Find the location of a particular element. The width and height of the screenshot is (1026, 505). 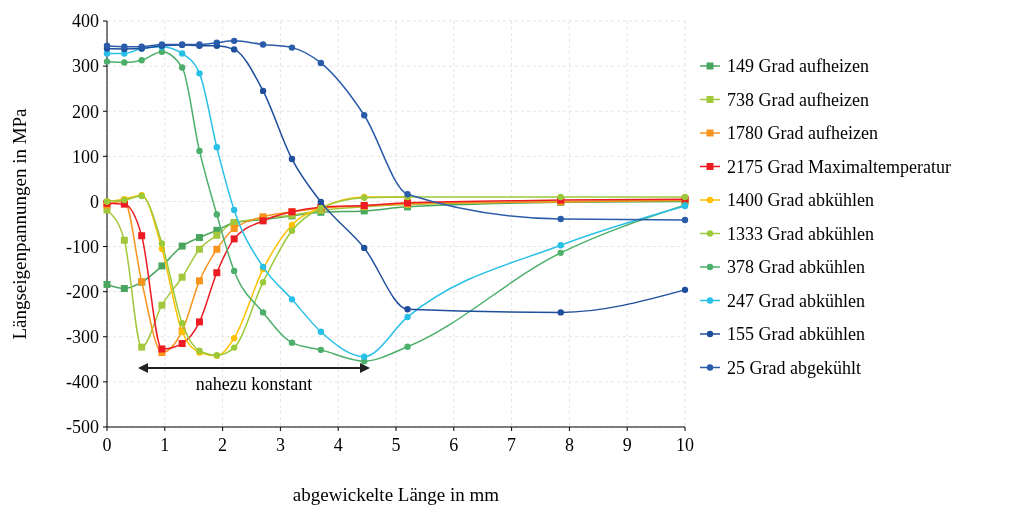

legend-label: 25 Grad abgekühlt is located at coordinates (794, 367).